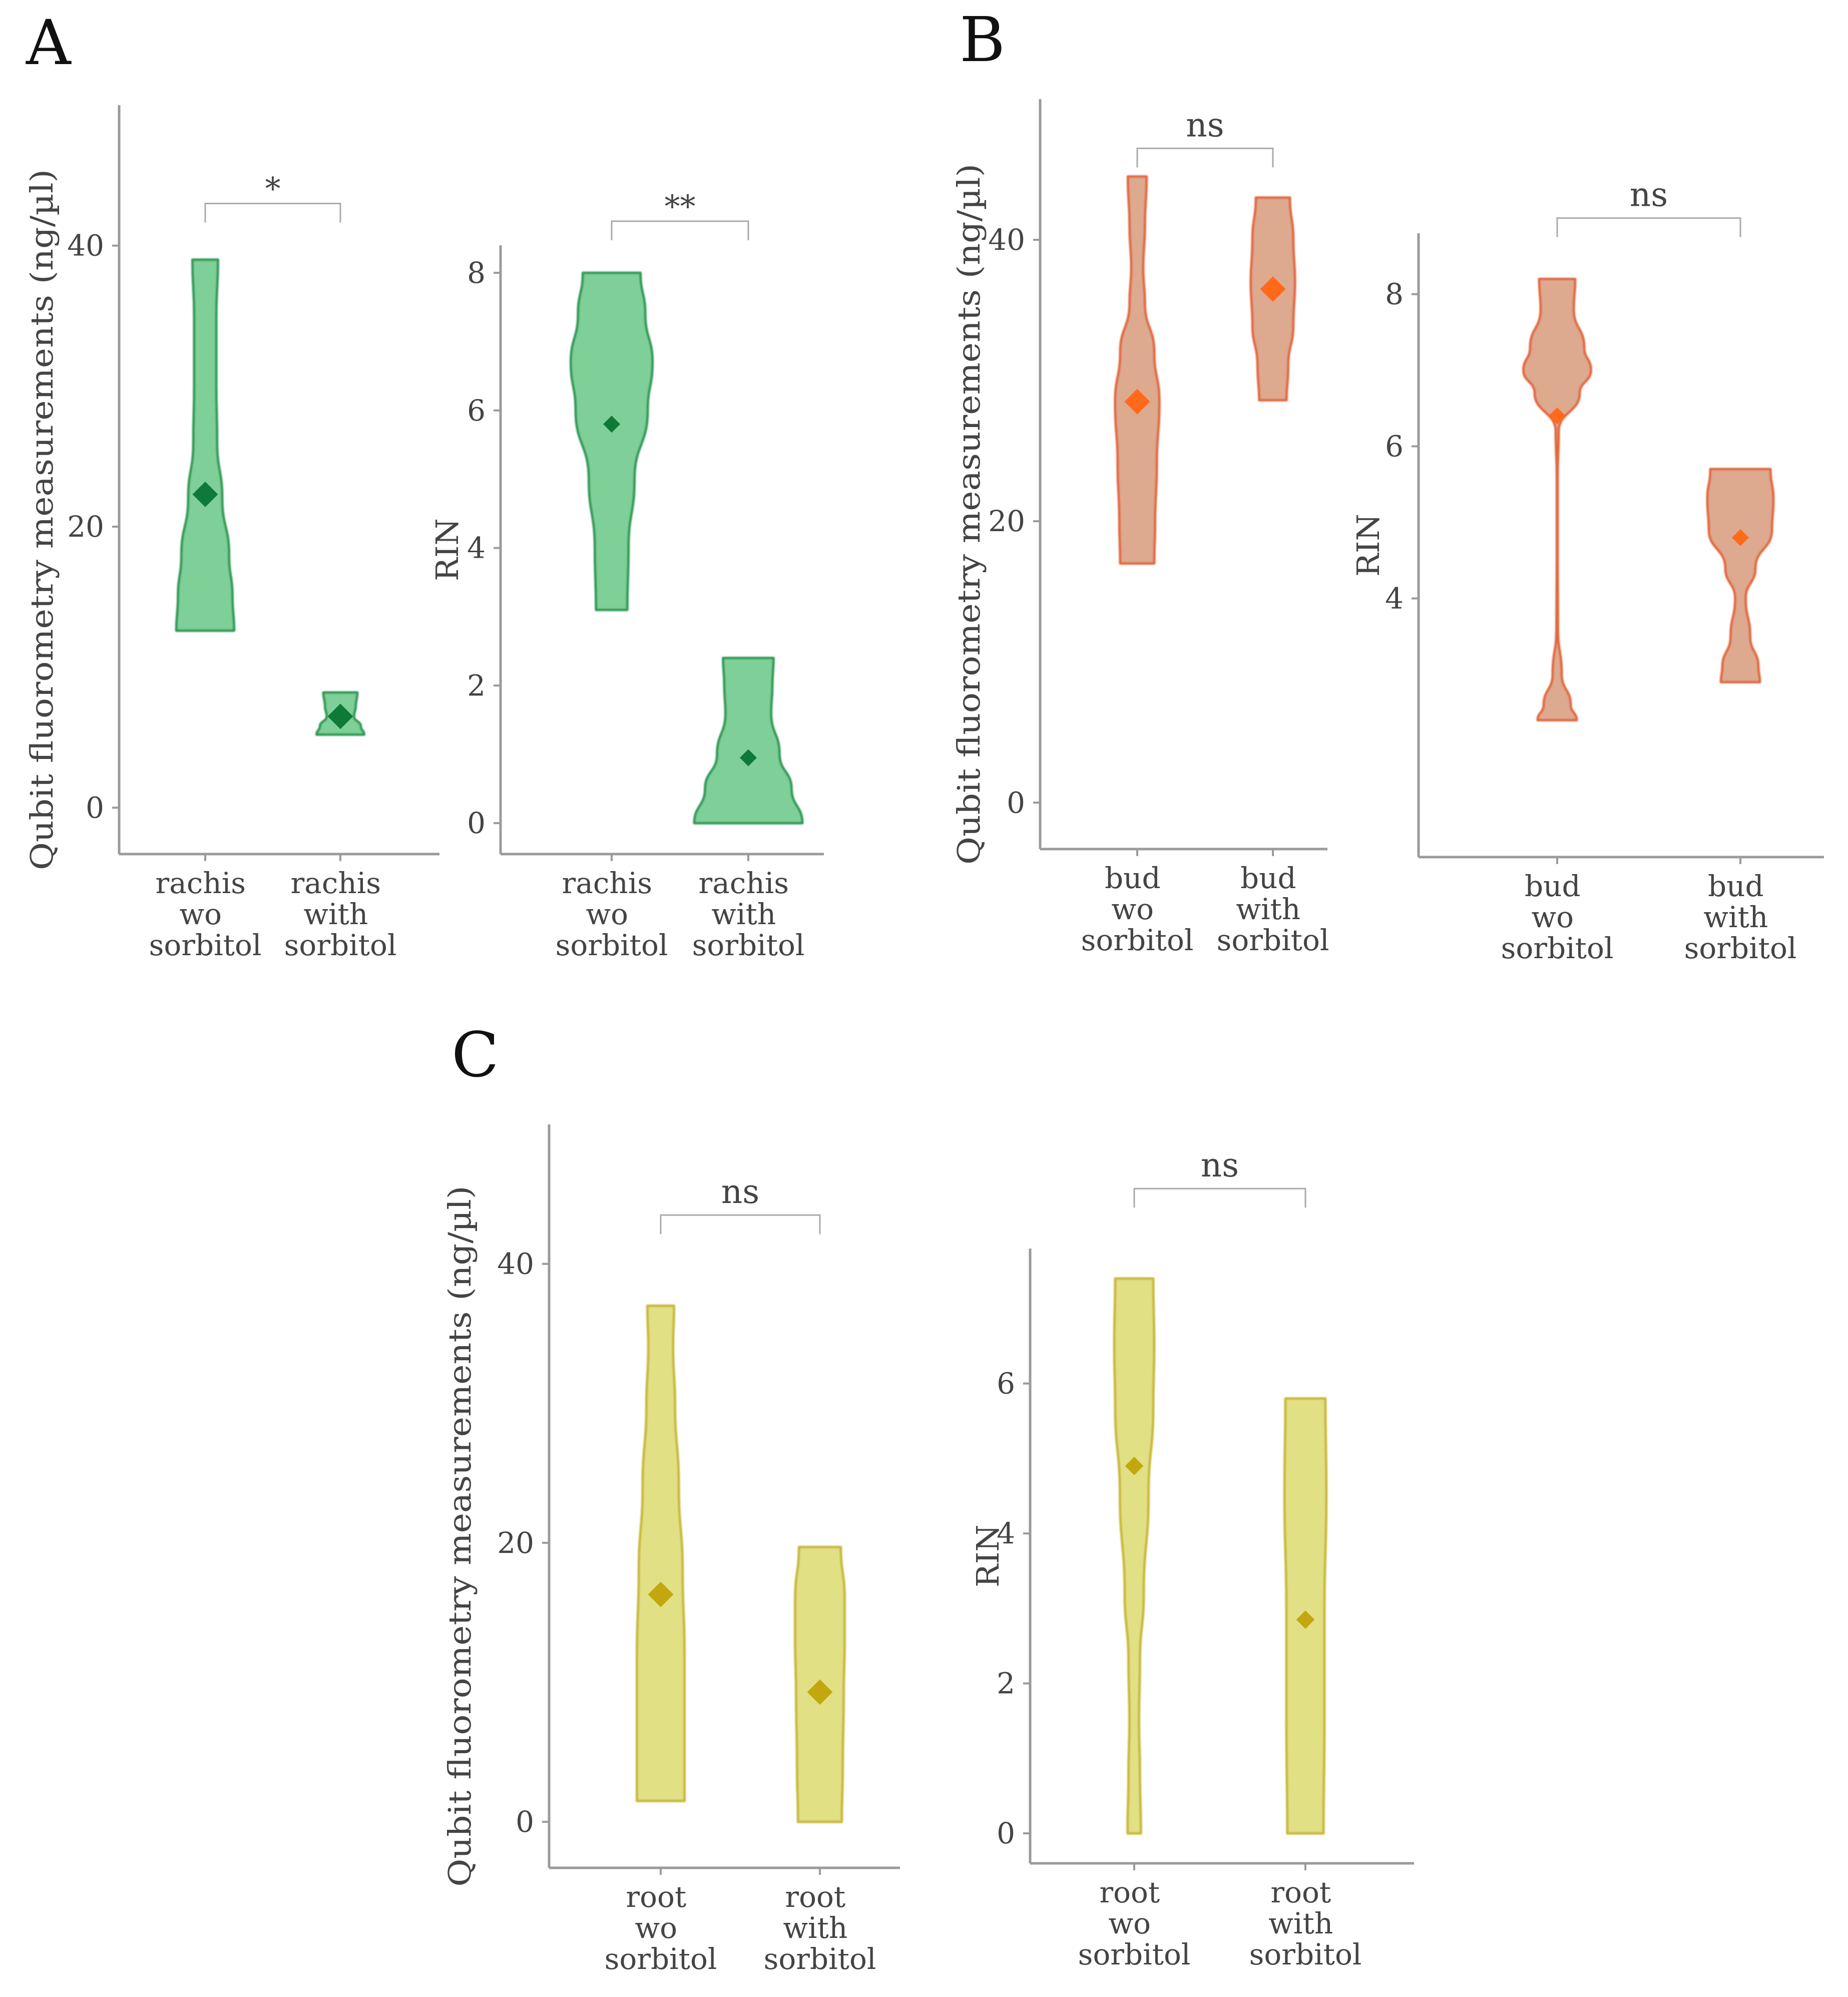 This screenshot has width=1848, height=1997. Describe the element at coordinates (612, 914) in the screenshot. I see `x-tick-label: rachis wo sorbitol` at that location.